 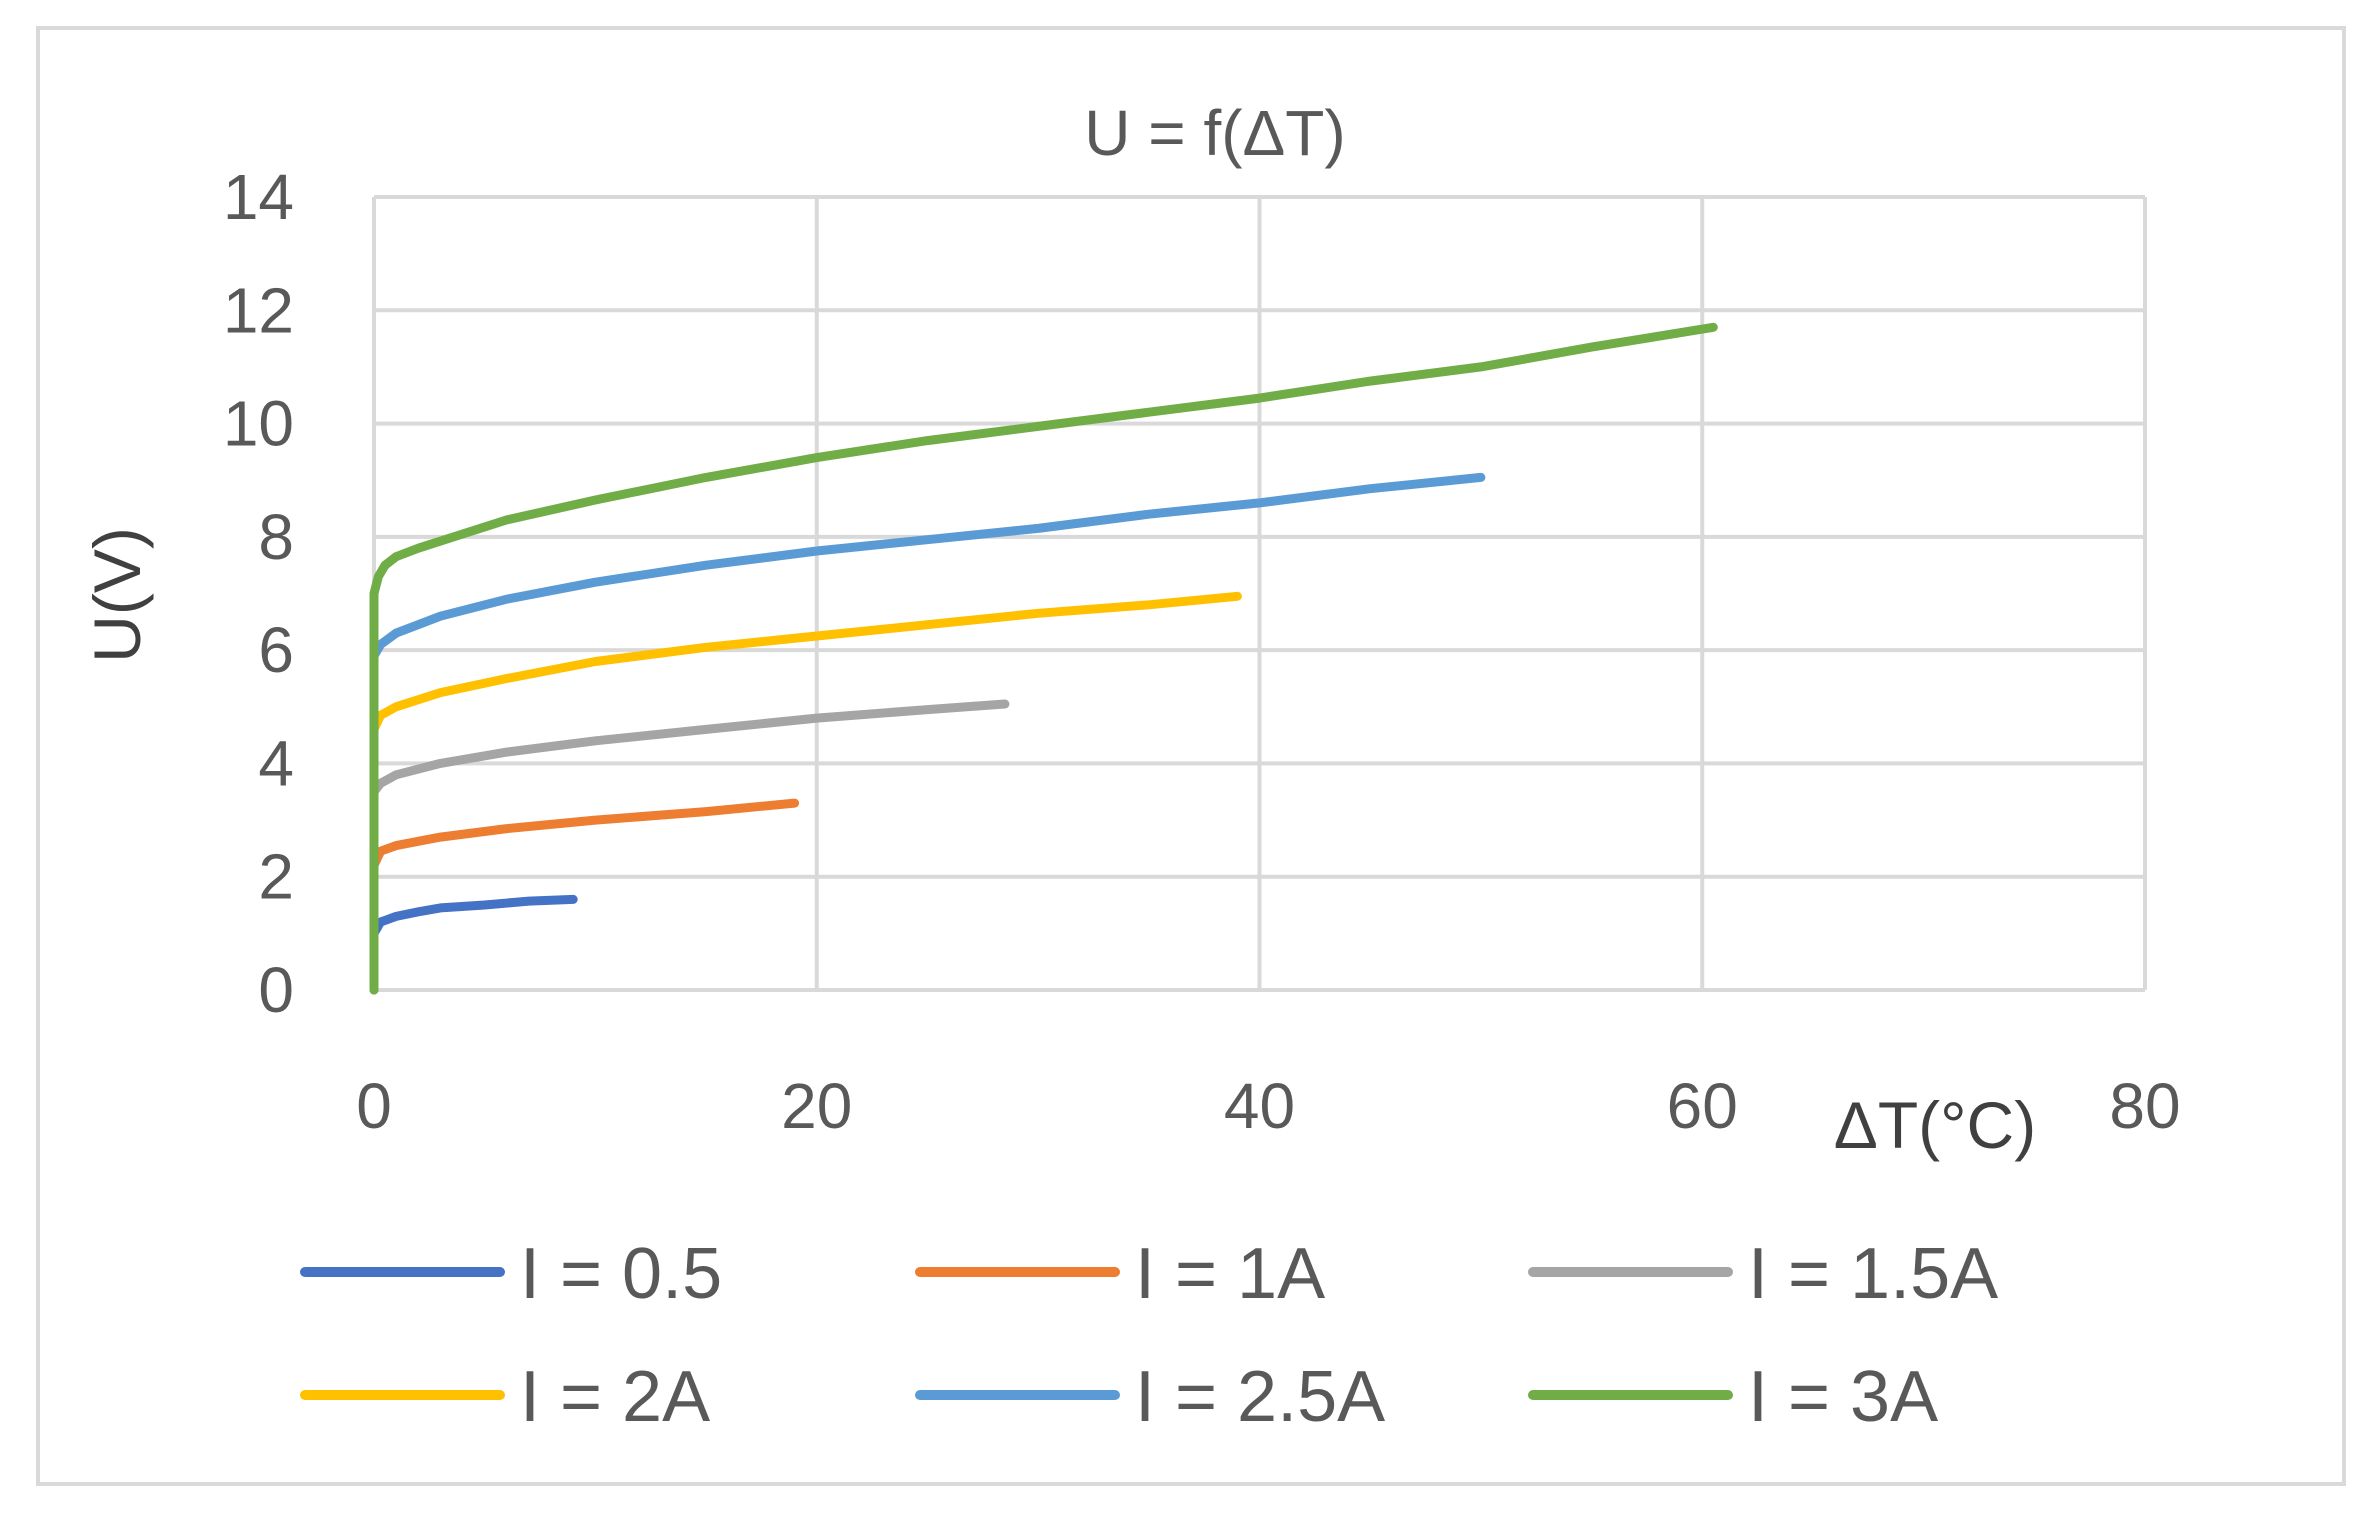 I want to click on chart-title: U = f(ΔT), so click(x=1214, y=133).